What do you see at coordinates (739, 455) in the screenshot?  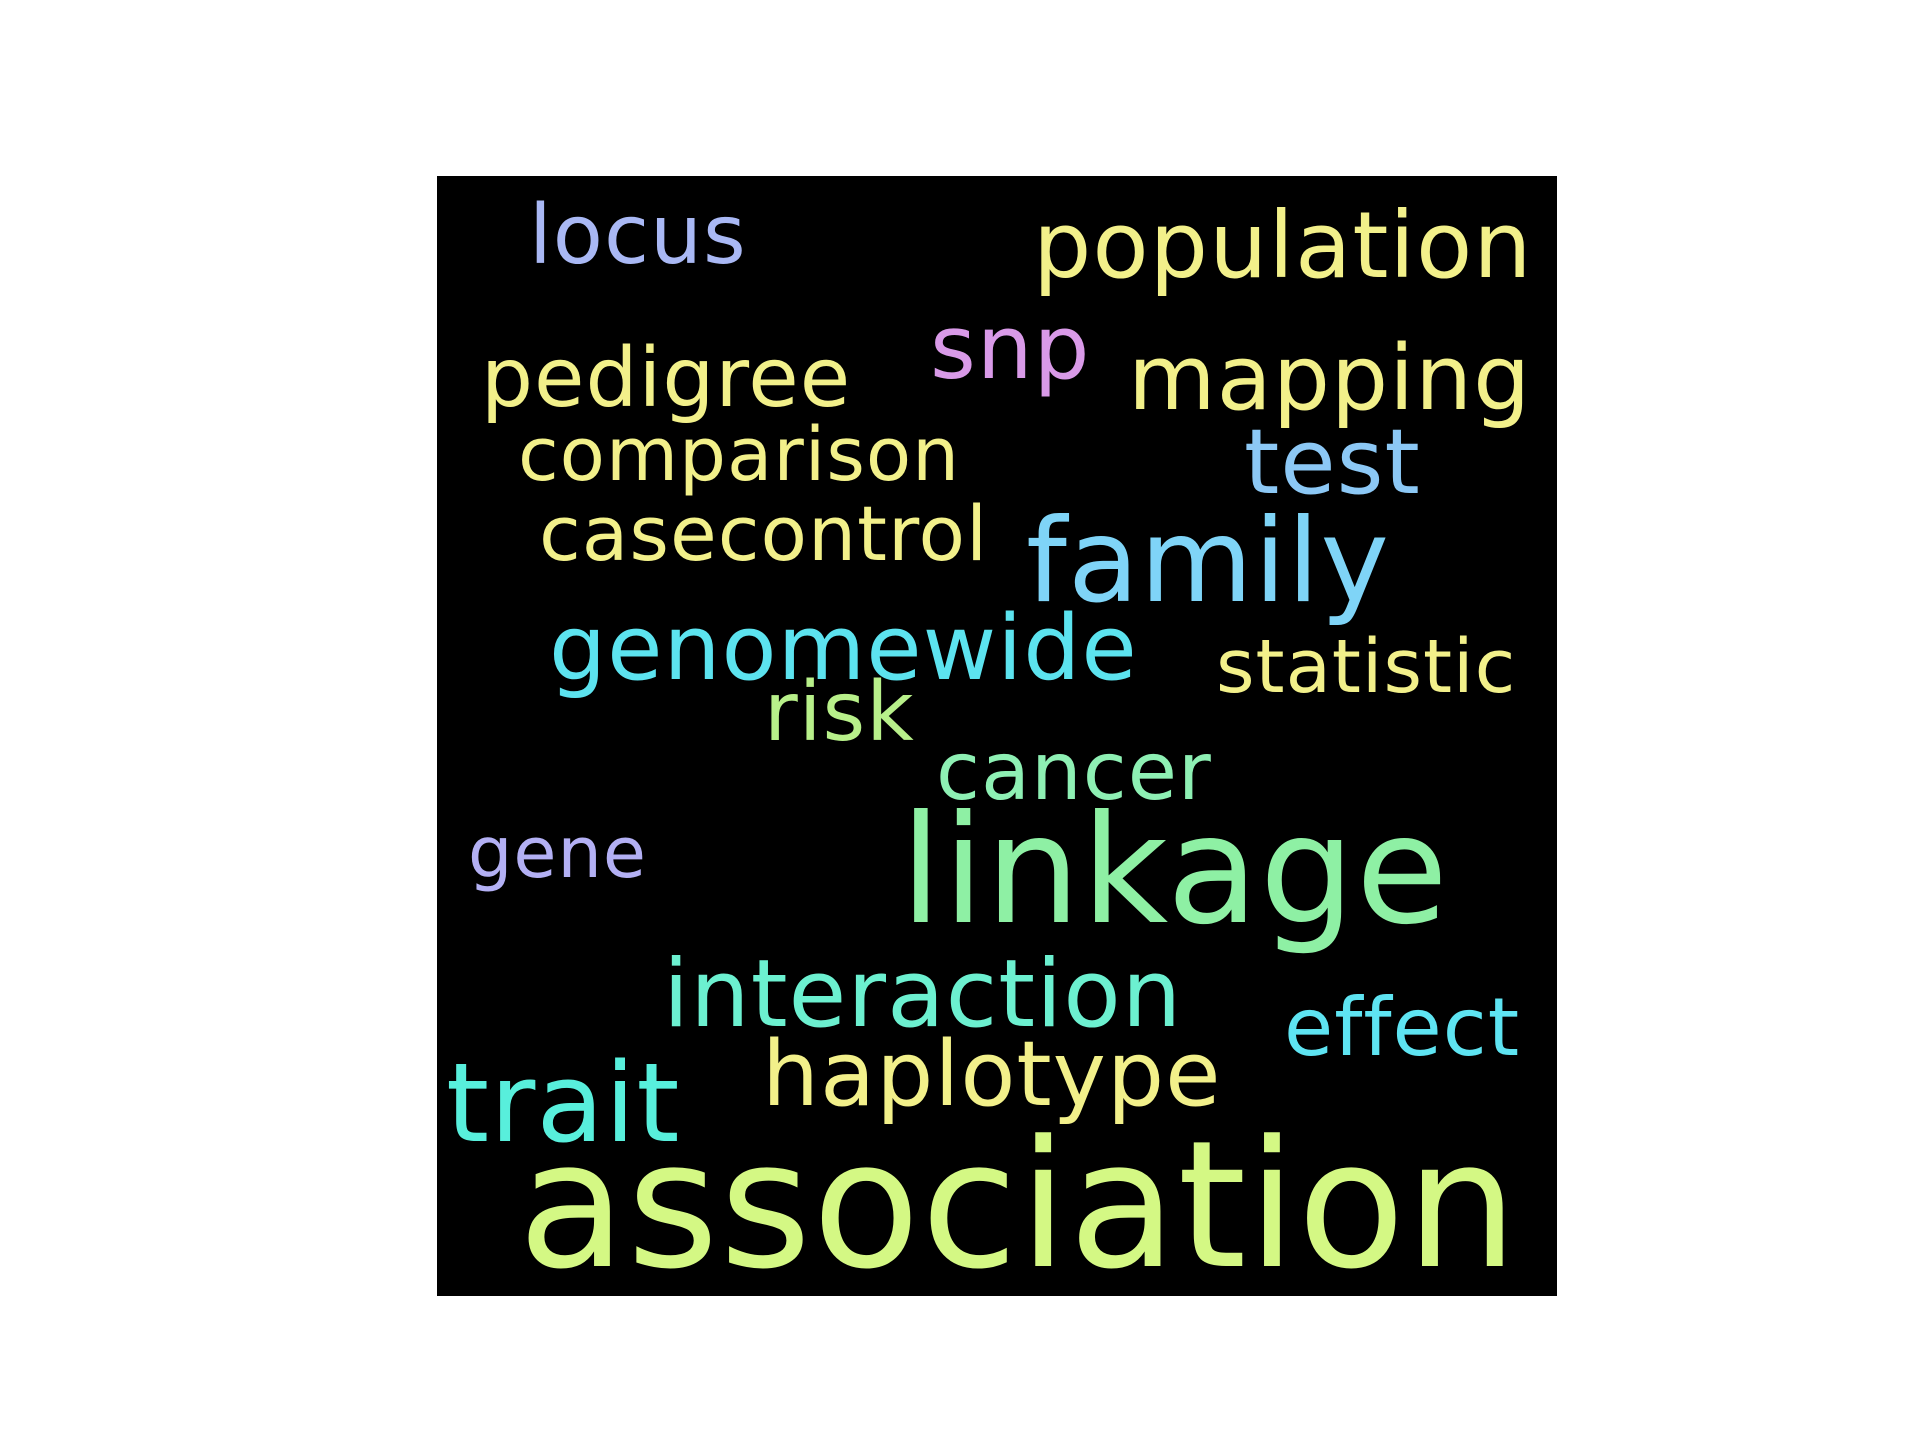 I see `word-comparison: comparison` at bounding box center [739, 455].